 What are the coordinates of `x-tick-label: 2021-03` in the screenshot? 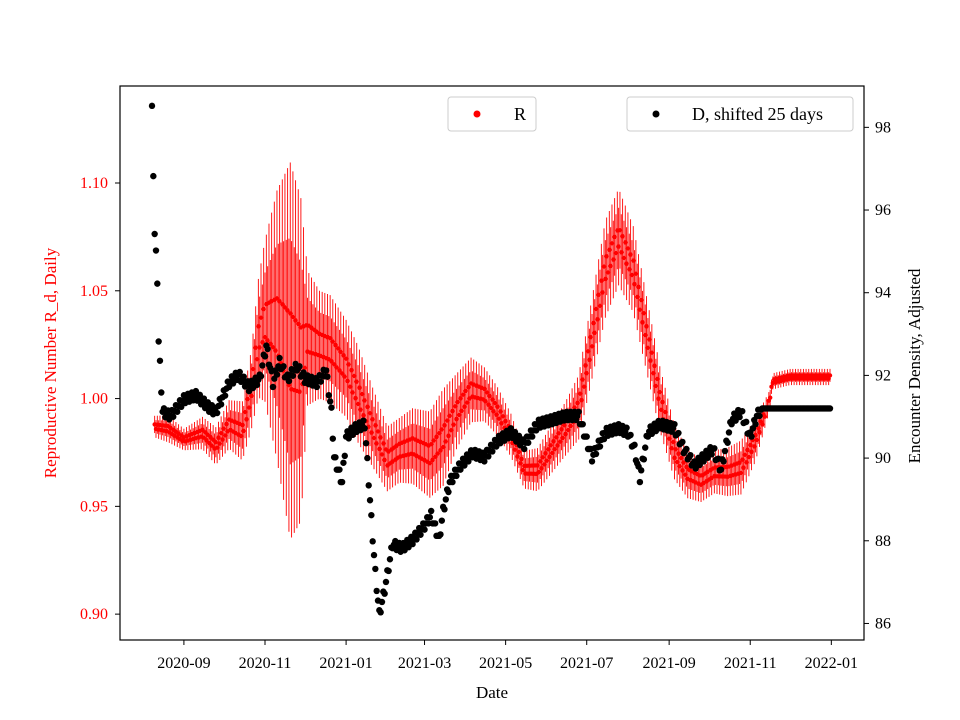 It's located at (424, 663).